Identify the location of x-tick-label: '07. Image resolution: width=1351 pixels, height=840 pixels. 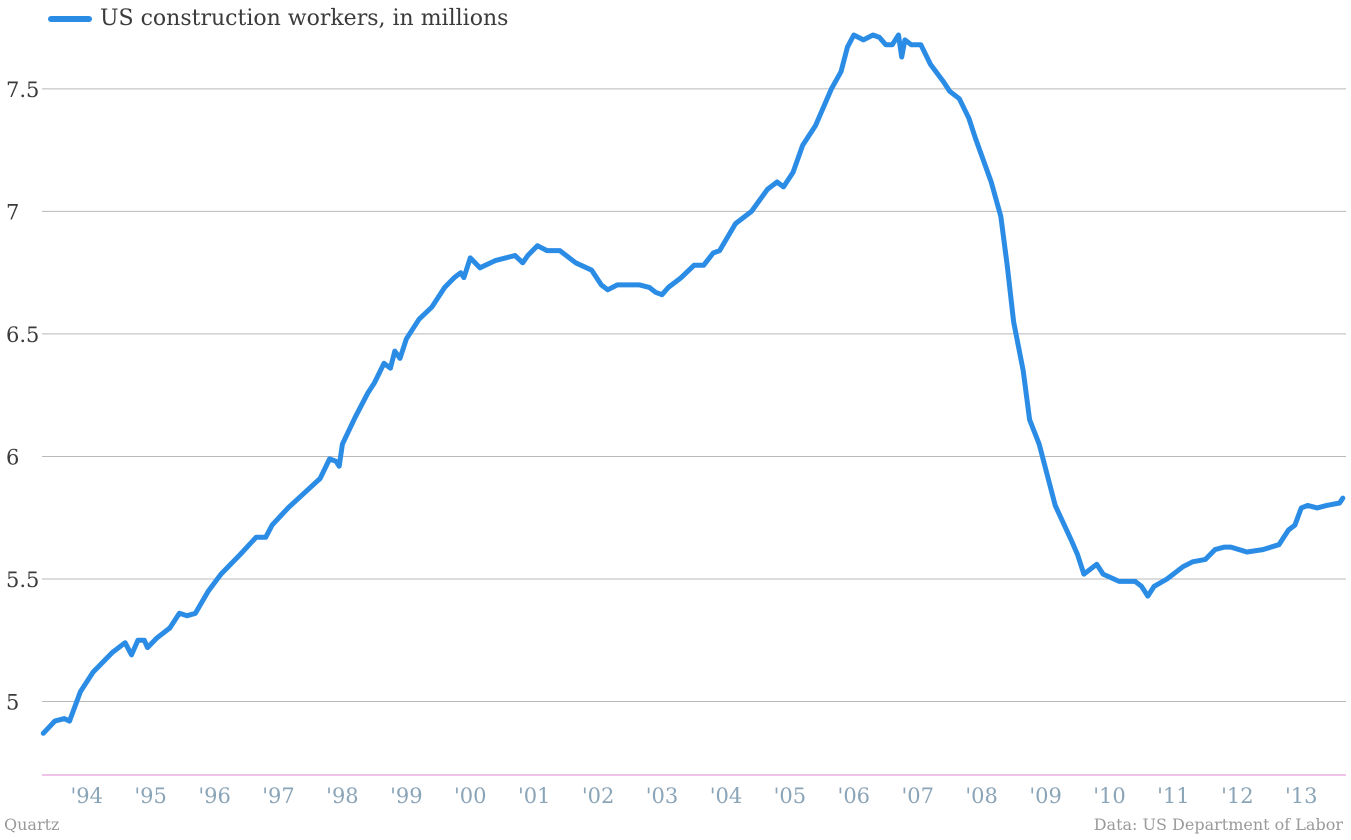
(917, 796).